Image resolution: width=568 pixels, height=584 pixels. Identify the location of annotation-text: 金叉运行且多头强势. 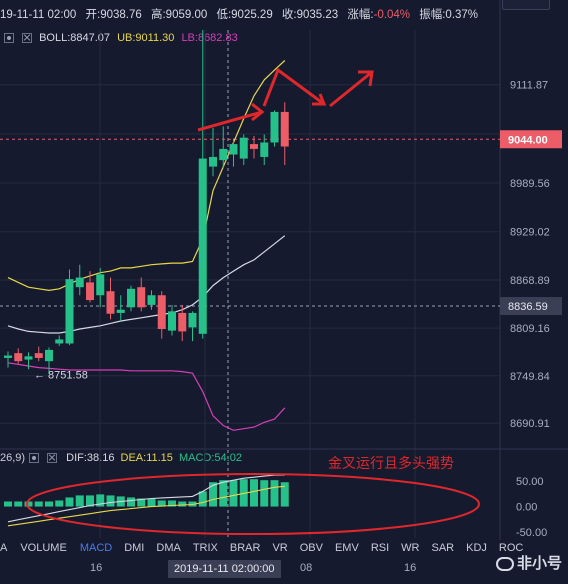
(391, 463).